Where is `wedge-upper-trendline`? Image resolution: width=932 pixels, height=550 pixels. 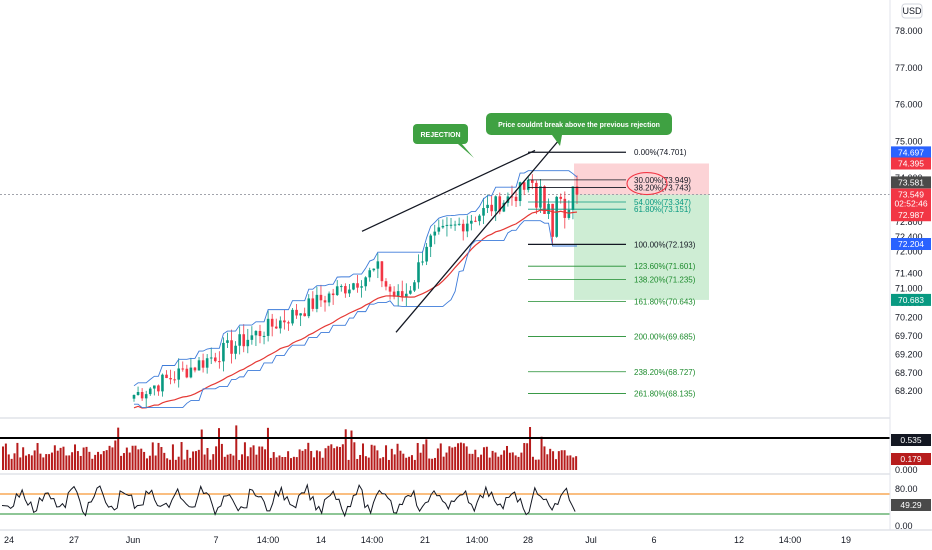 wedge-upper-trendline is located at coordinates (448, 190).